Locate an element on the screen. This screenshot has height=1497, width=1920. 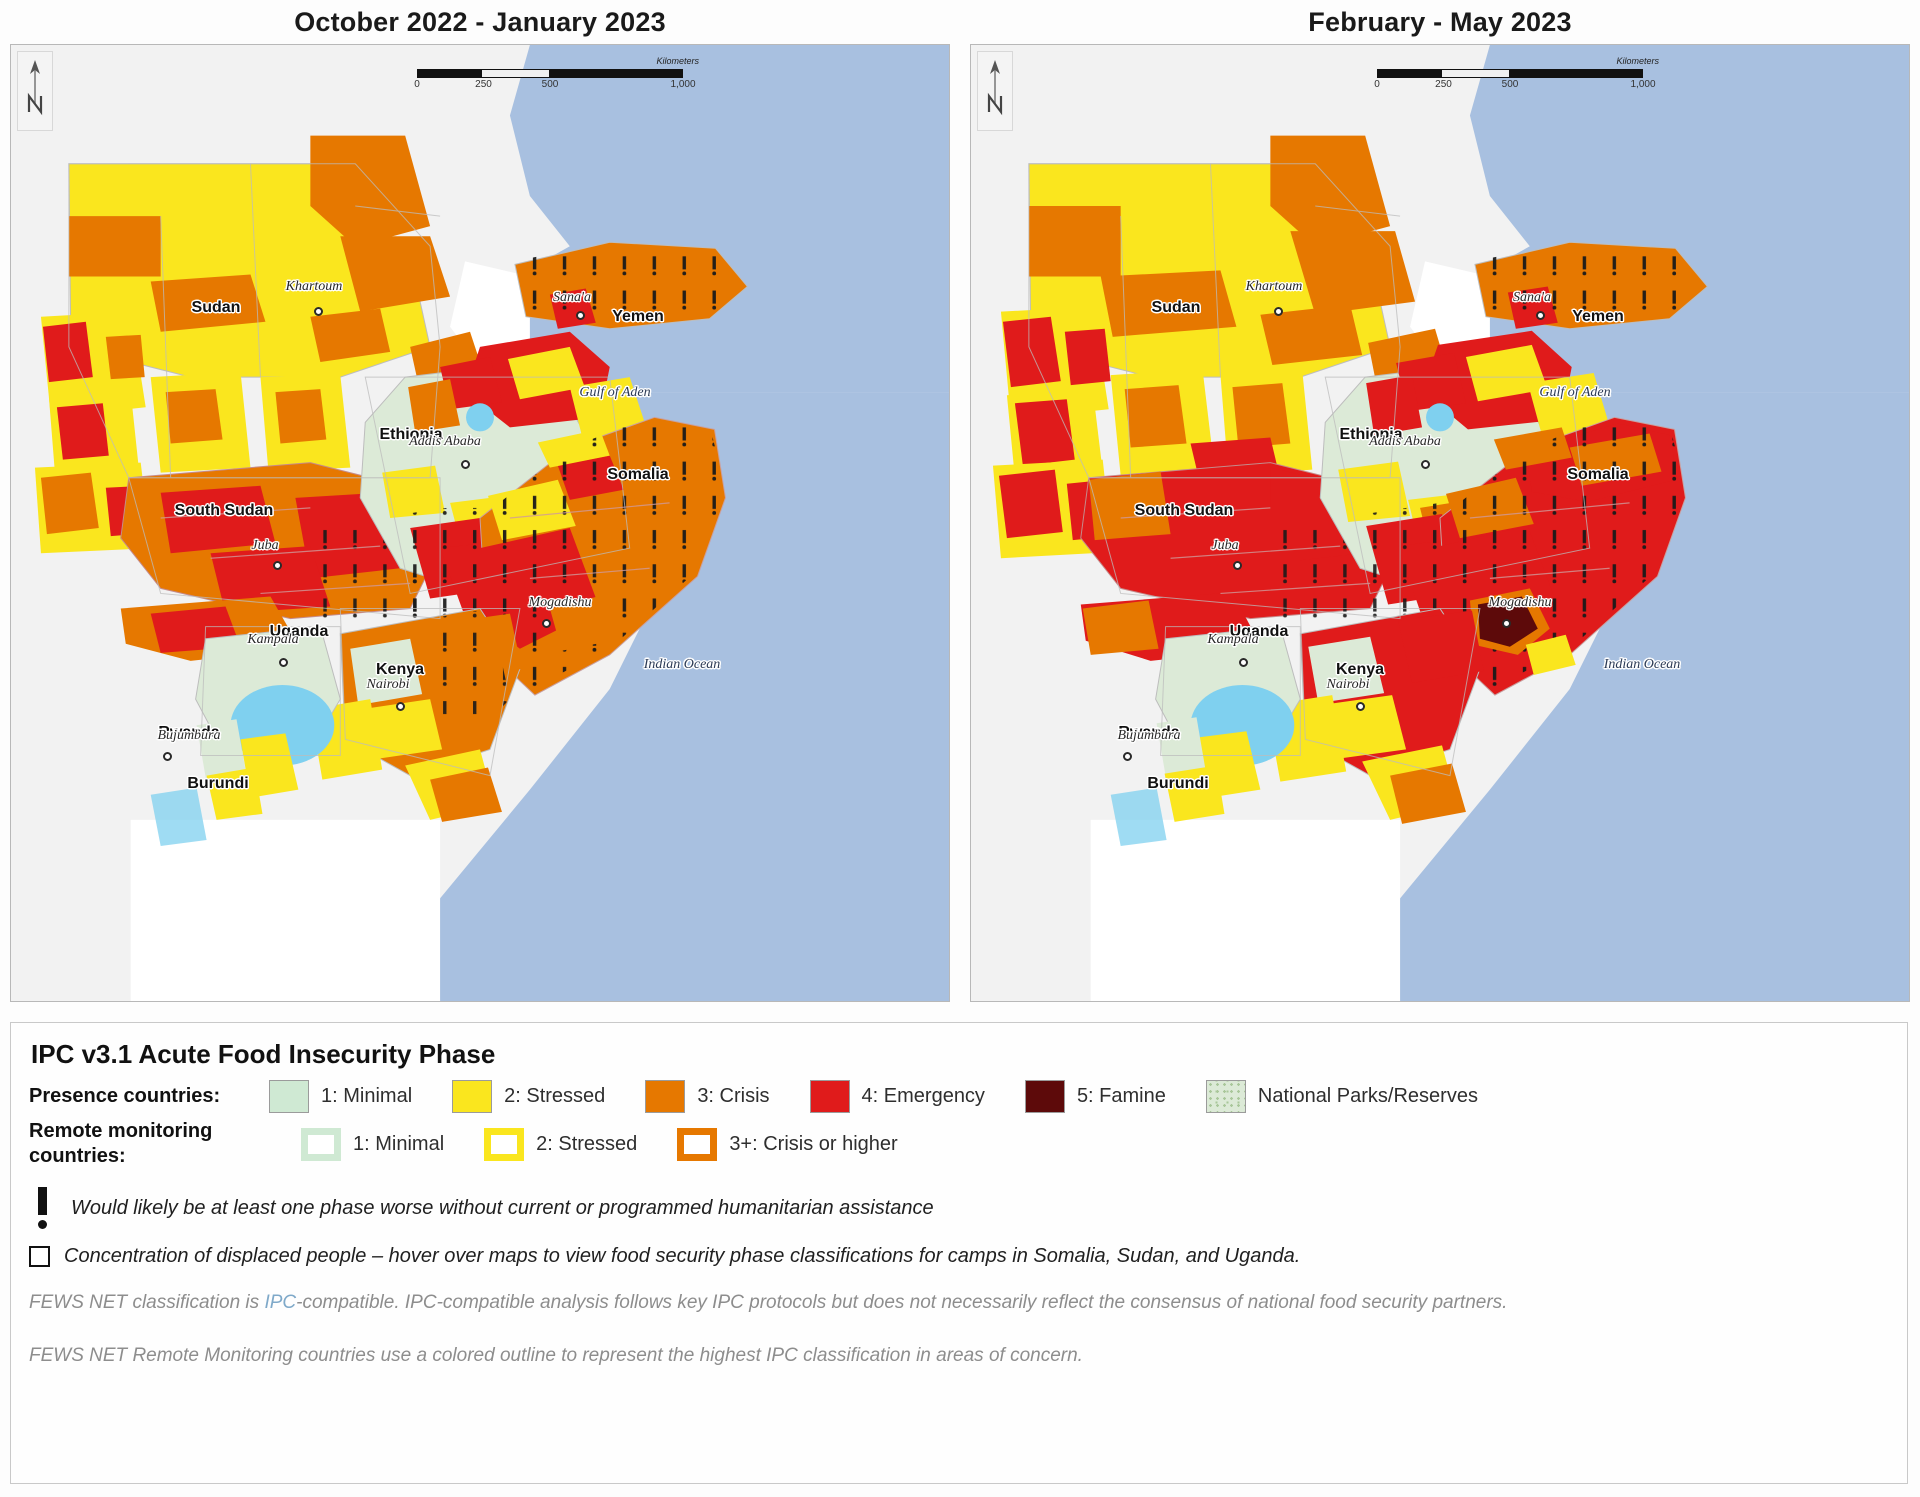
remote-label-line1: Remote monitoring is located at coordinates (121, 1131).